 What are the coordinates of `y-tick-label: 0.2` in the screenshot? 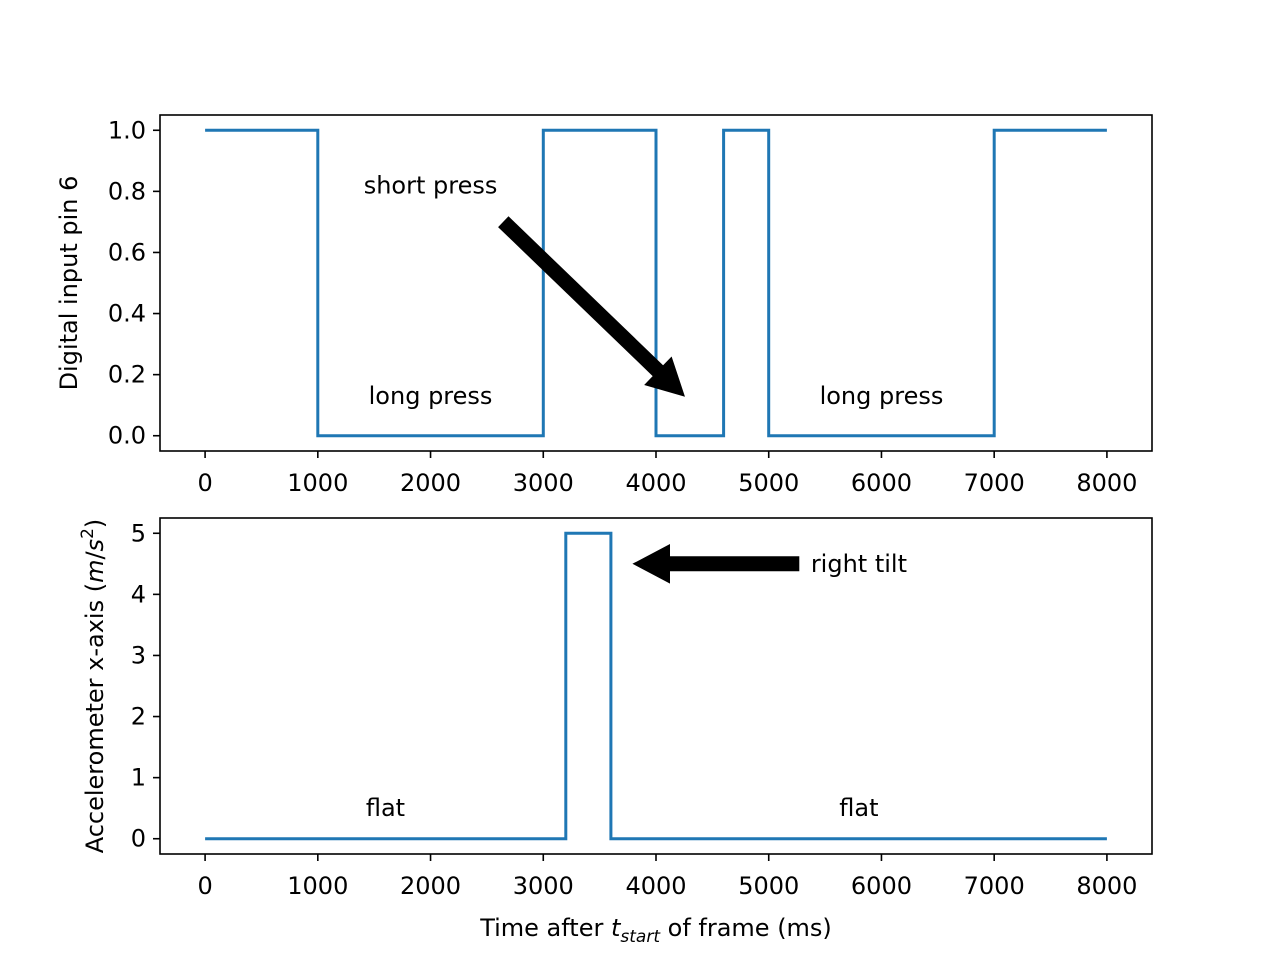 It's located at (127, 375).